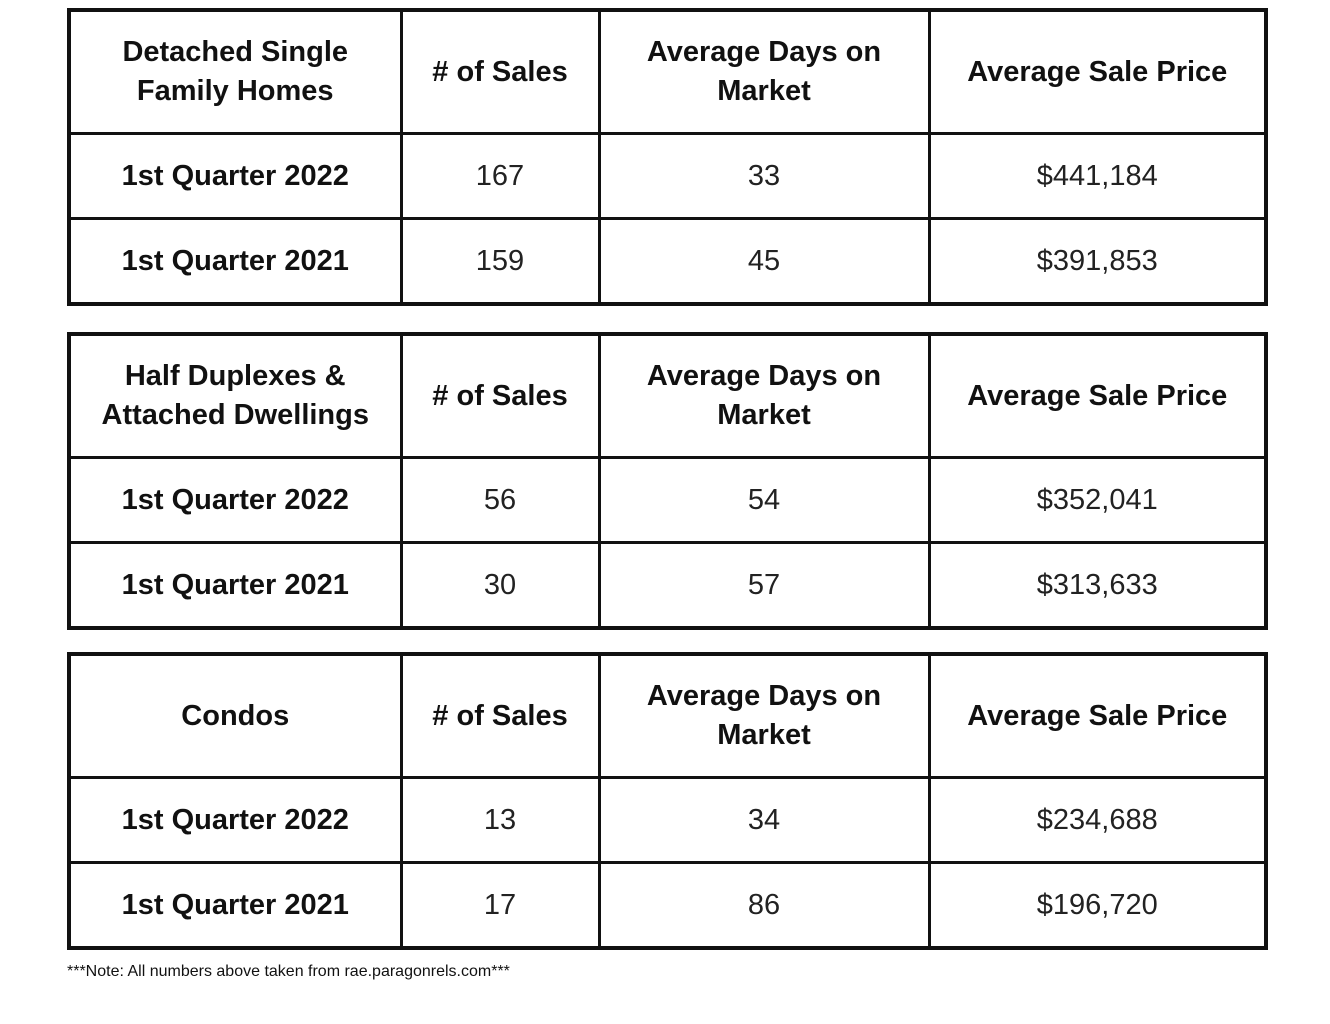  Describe the element at coordinates (1097, 500) in the screenshot. I see `average-price-value: $352,041` at that location.